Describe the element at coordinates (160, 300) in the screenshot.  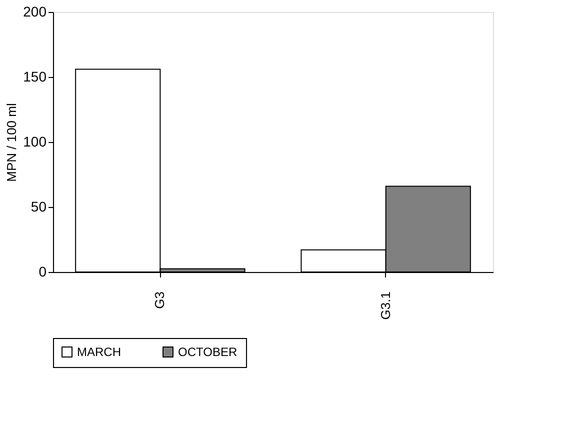
I see `x-tick-label: G3` at that location.